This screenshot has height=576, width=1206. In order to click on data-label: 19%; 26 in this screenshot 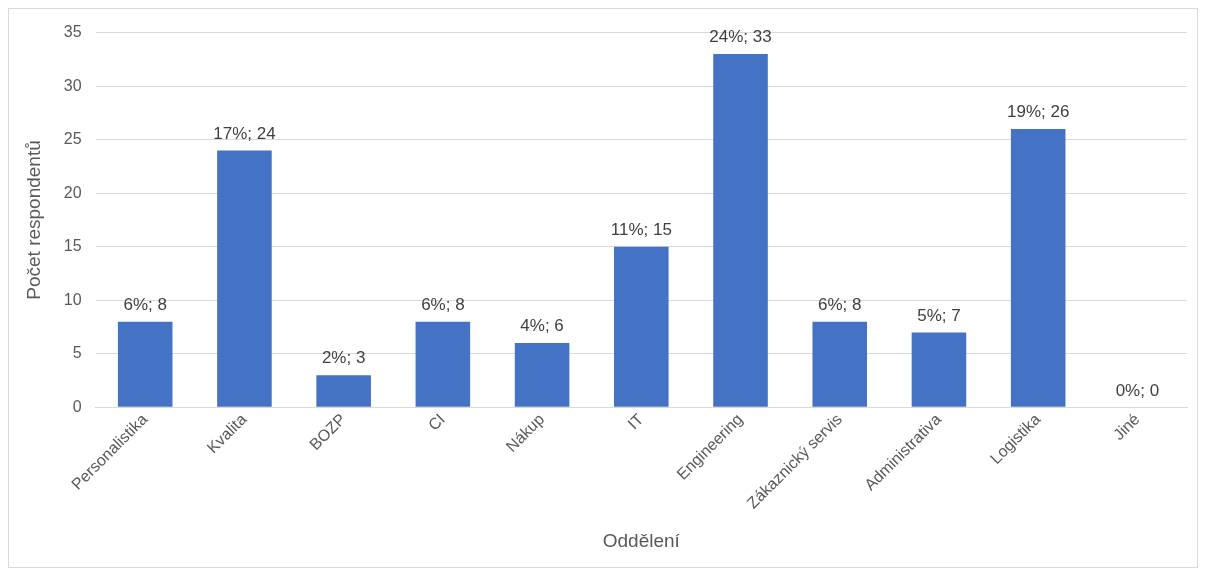, I will do `click(1038, 112)`.